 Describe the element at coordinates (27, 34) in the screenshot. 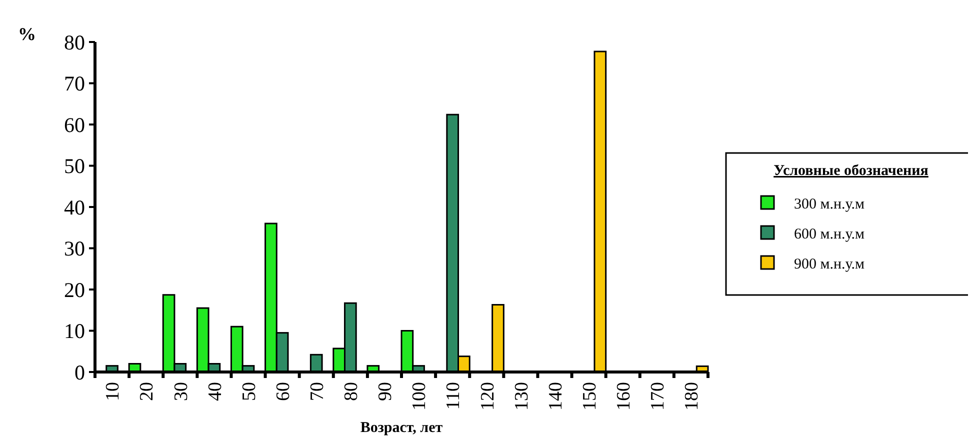

I see `y-axis-title: %` at that location.